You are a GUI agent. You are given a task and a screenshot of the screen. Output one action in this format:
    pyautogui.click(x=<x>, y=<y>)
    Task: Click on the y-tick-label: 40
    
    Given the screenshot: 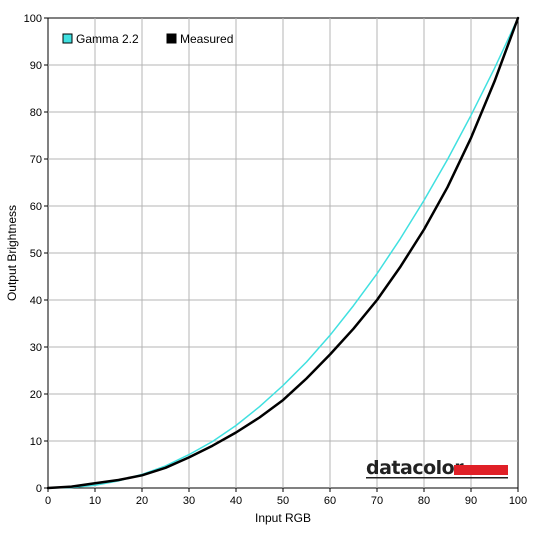 What is the action you would take?
    pyautogui.click(x=36, y=301)
    